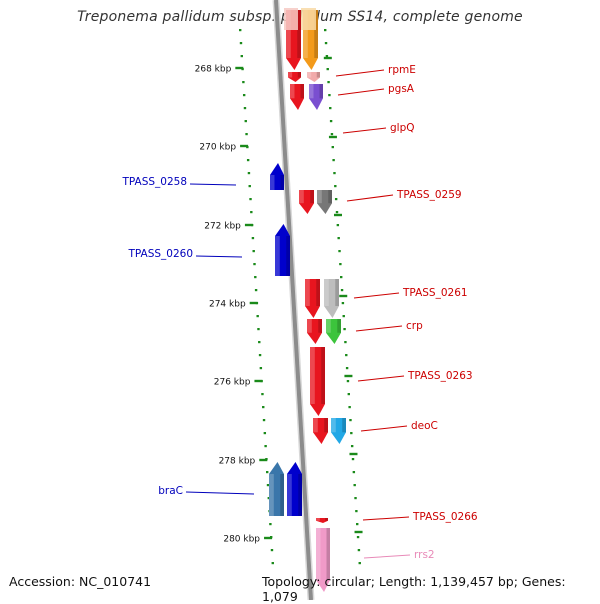 The image size is (600, 604). What do you see at coordinates (401, 89) in the screenshot?
I see `gene-pgsa-label: pgsA` at bounding box center [401, 89].